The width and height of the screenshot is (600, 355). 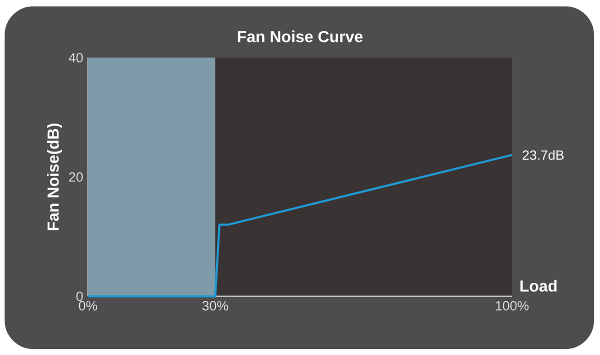 I want to click on x-tick-label: 30%, so click(x=215, y=305).